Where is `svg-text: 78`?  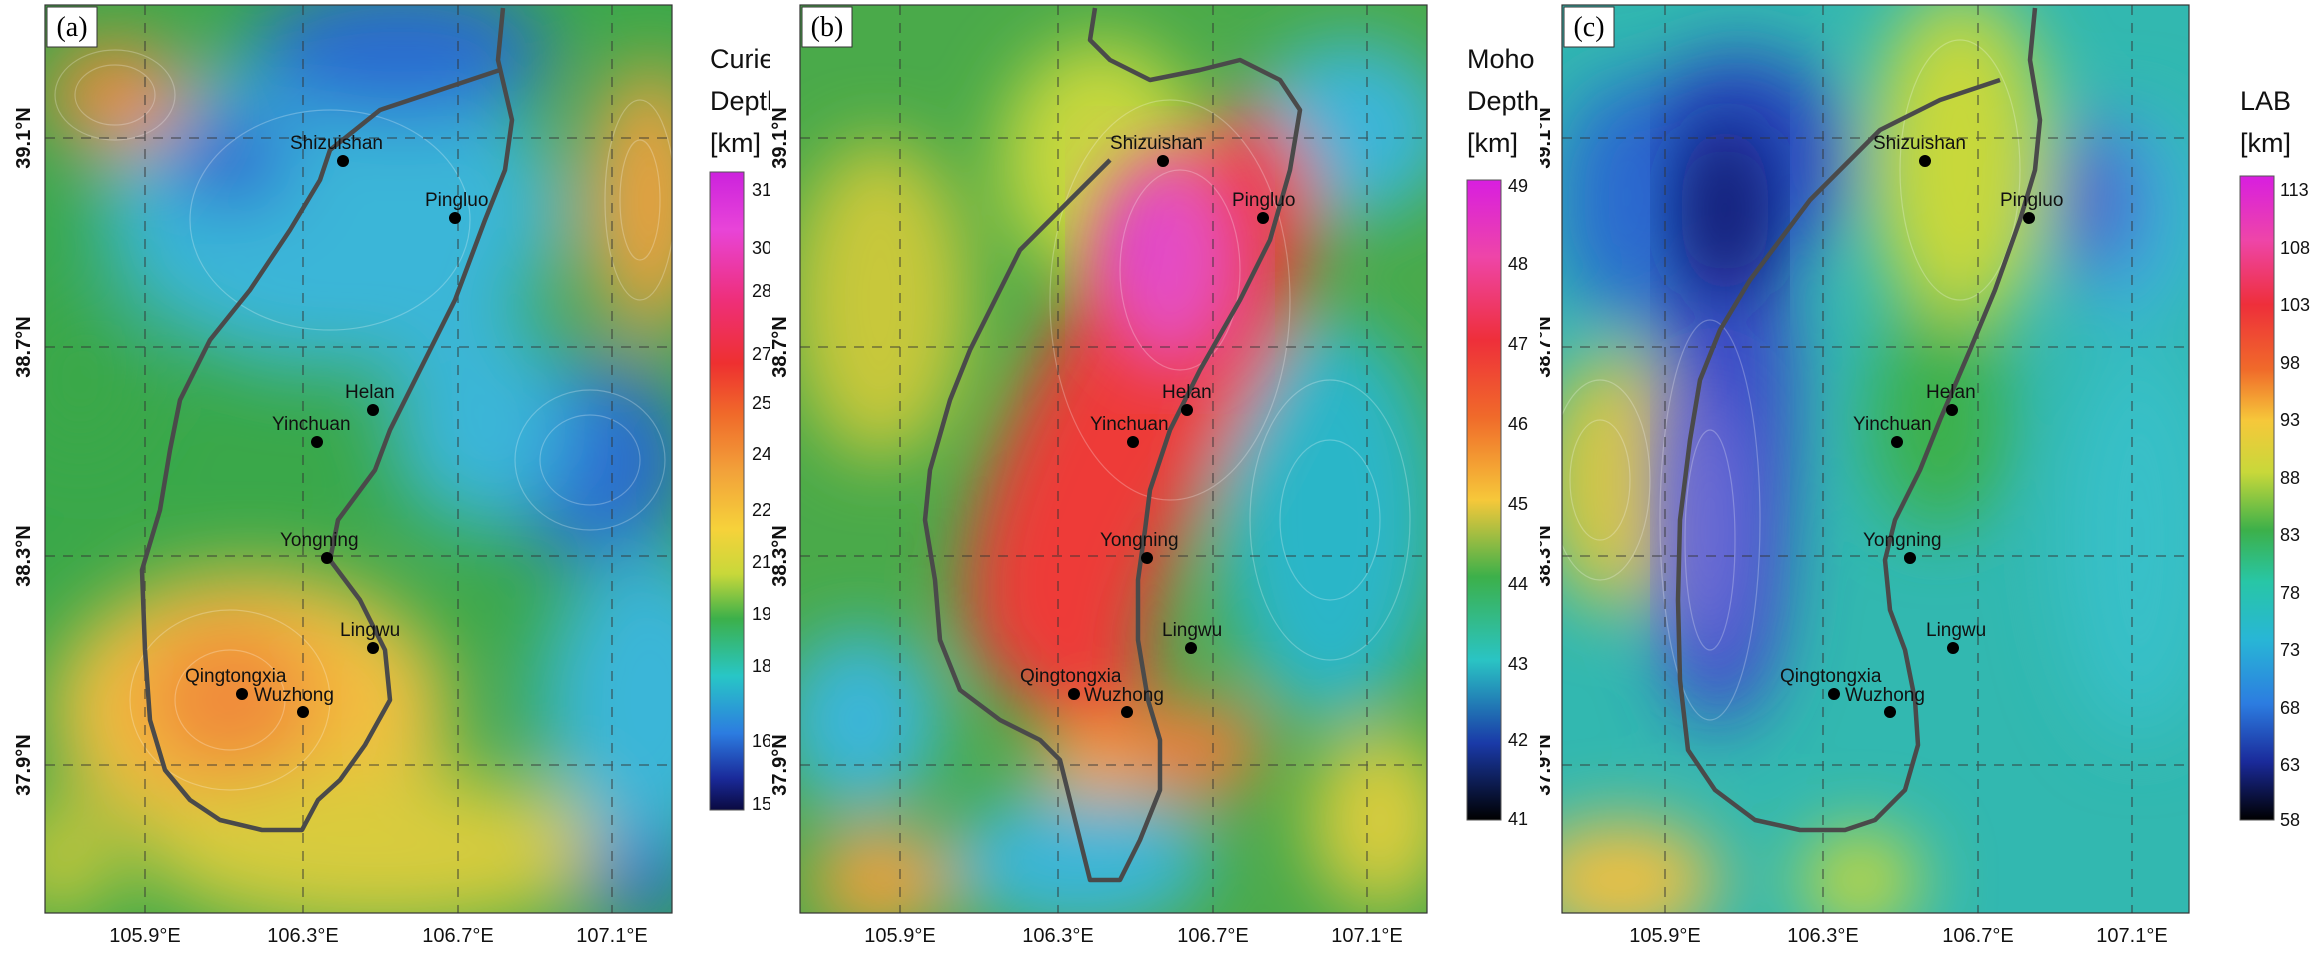 svg-text: 78 is located at coordinates (2290, 593).